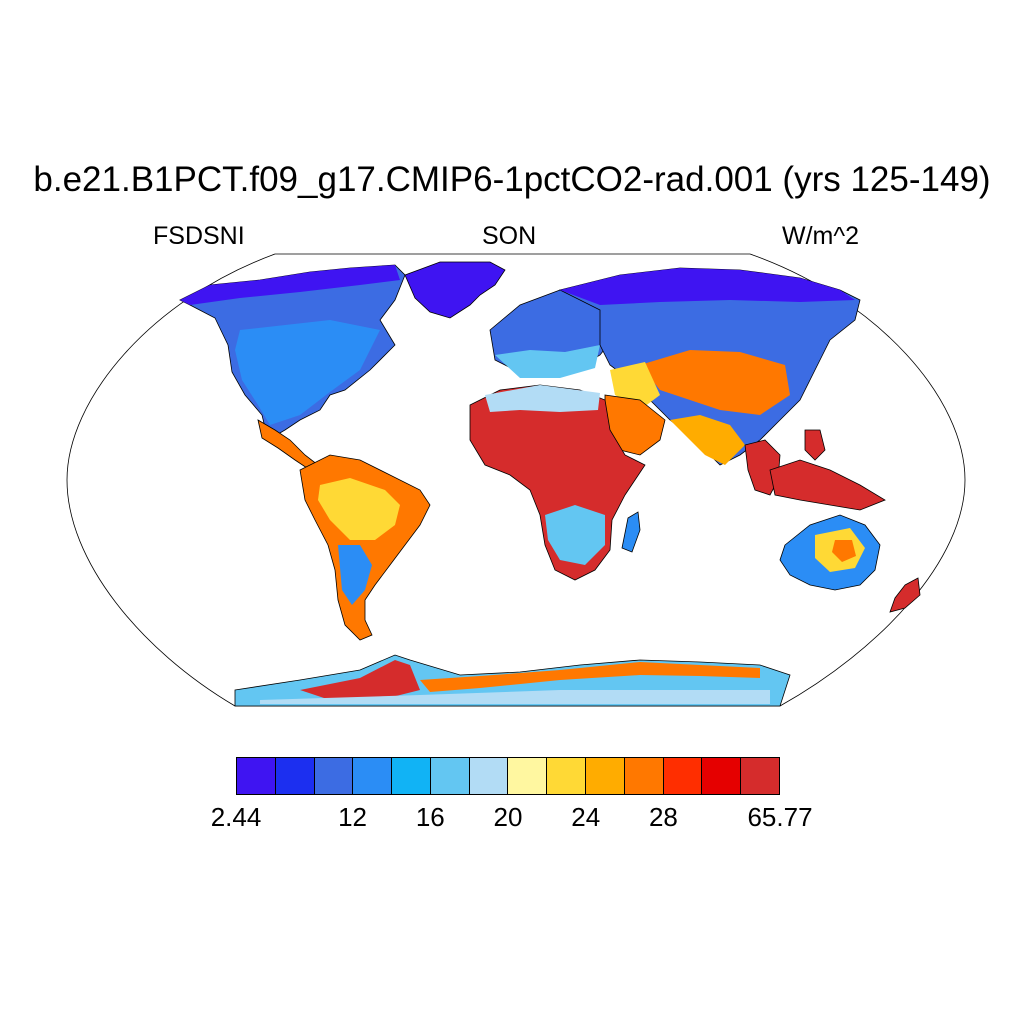  What do you see at coordinates (355, 575) in the screenshot?
I see `south-america-south` at bounding box center [355, 575].